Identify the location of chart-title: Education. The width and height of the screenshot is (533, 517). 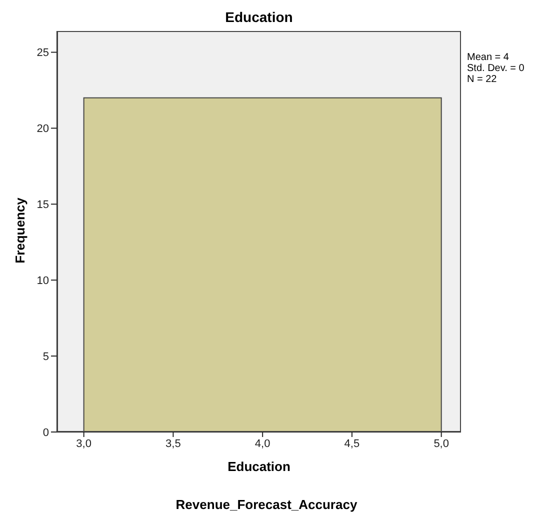
(259, 17).